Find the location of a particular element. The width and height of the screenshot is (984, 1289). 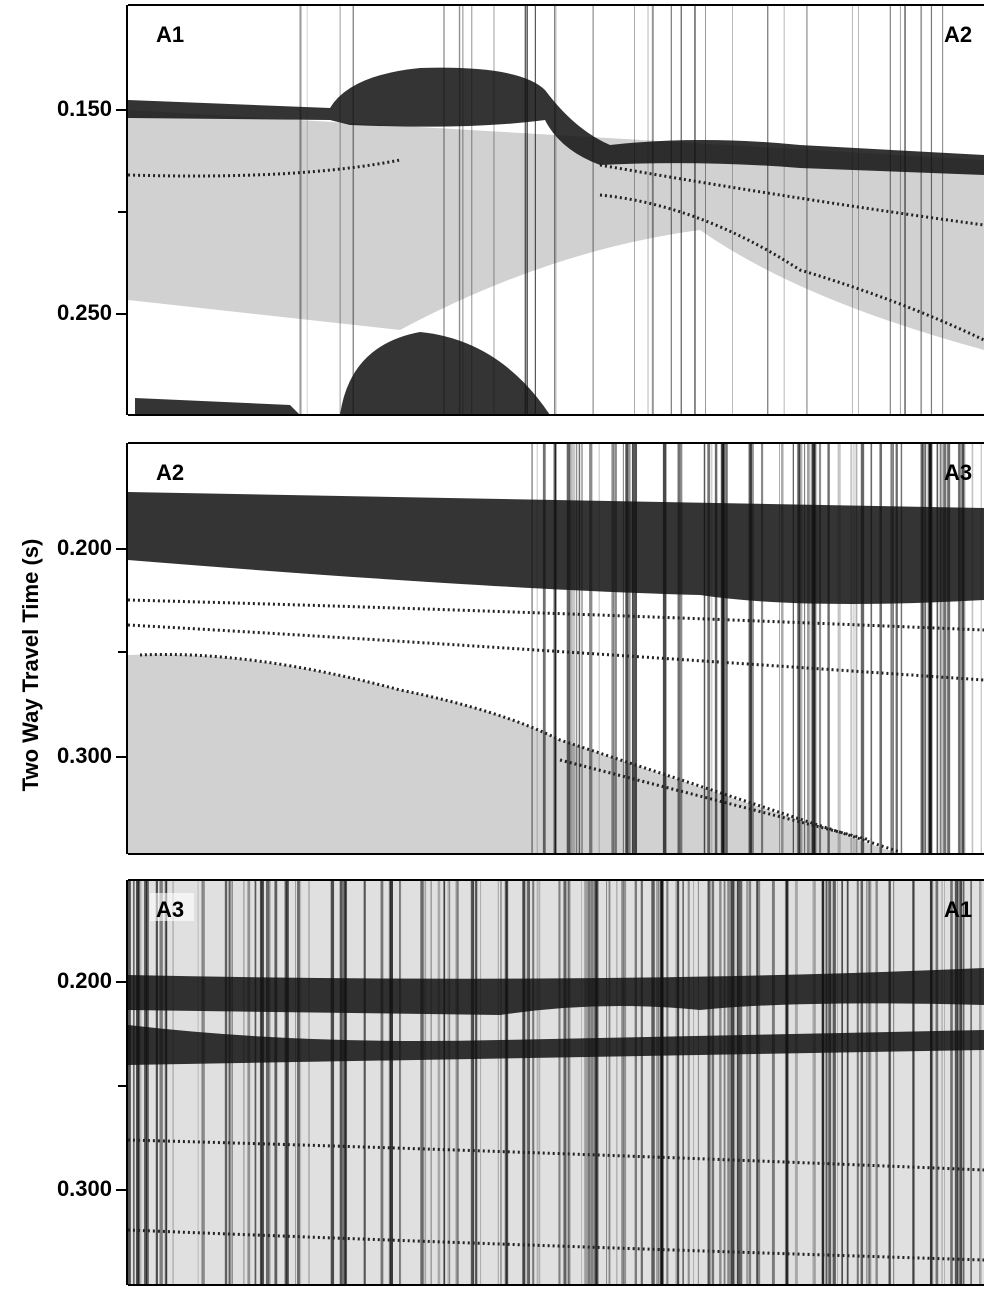

section-start-label: A3 is located at coordinates (170, 909).